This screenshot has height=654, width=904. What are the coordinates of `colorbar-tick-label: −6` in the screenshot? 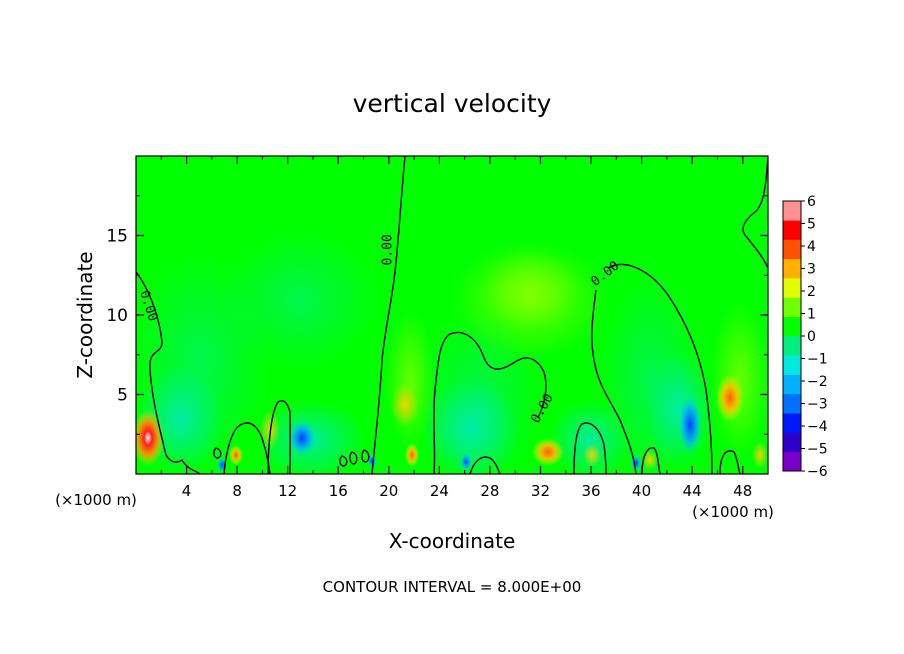 It's located at (817, 472).